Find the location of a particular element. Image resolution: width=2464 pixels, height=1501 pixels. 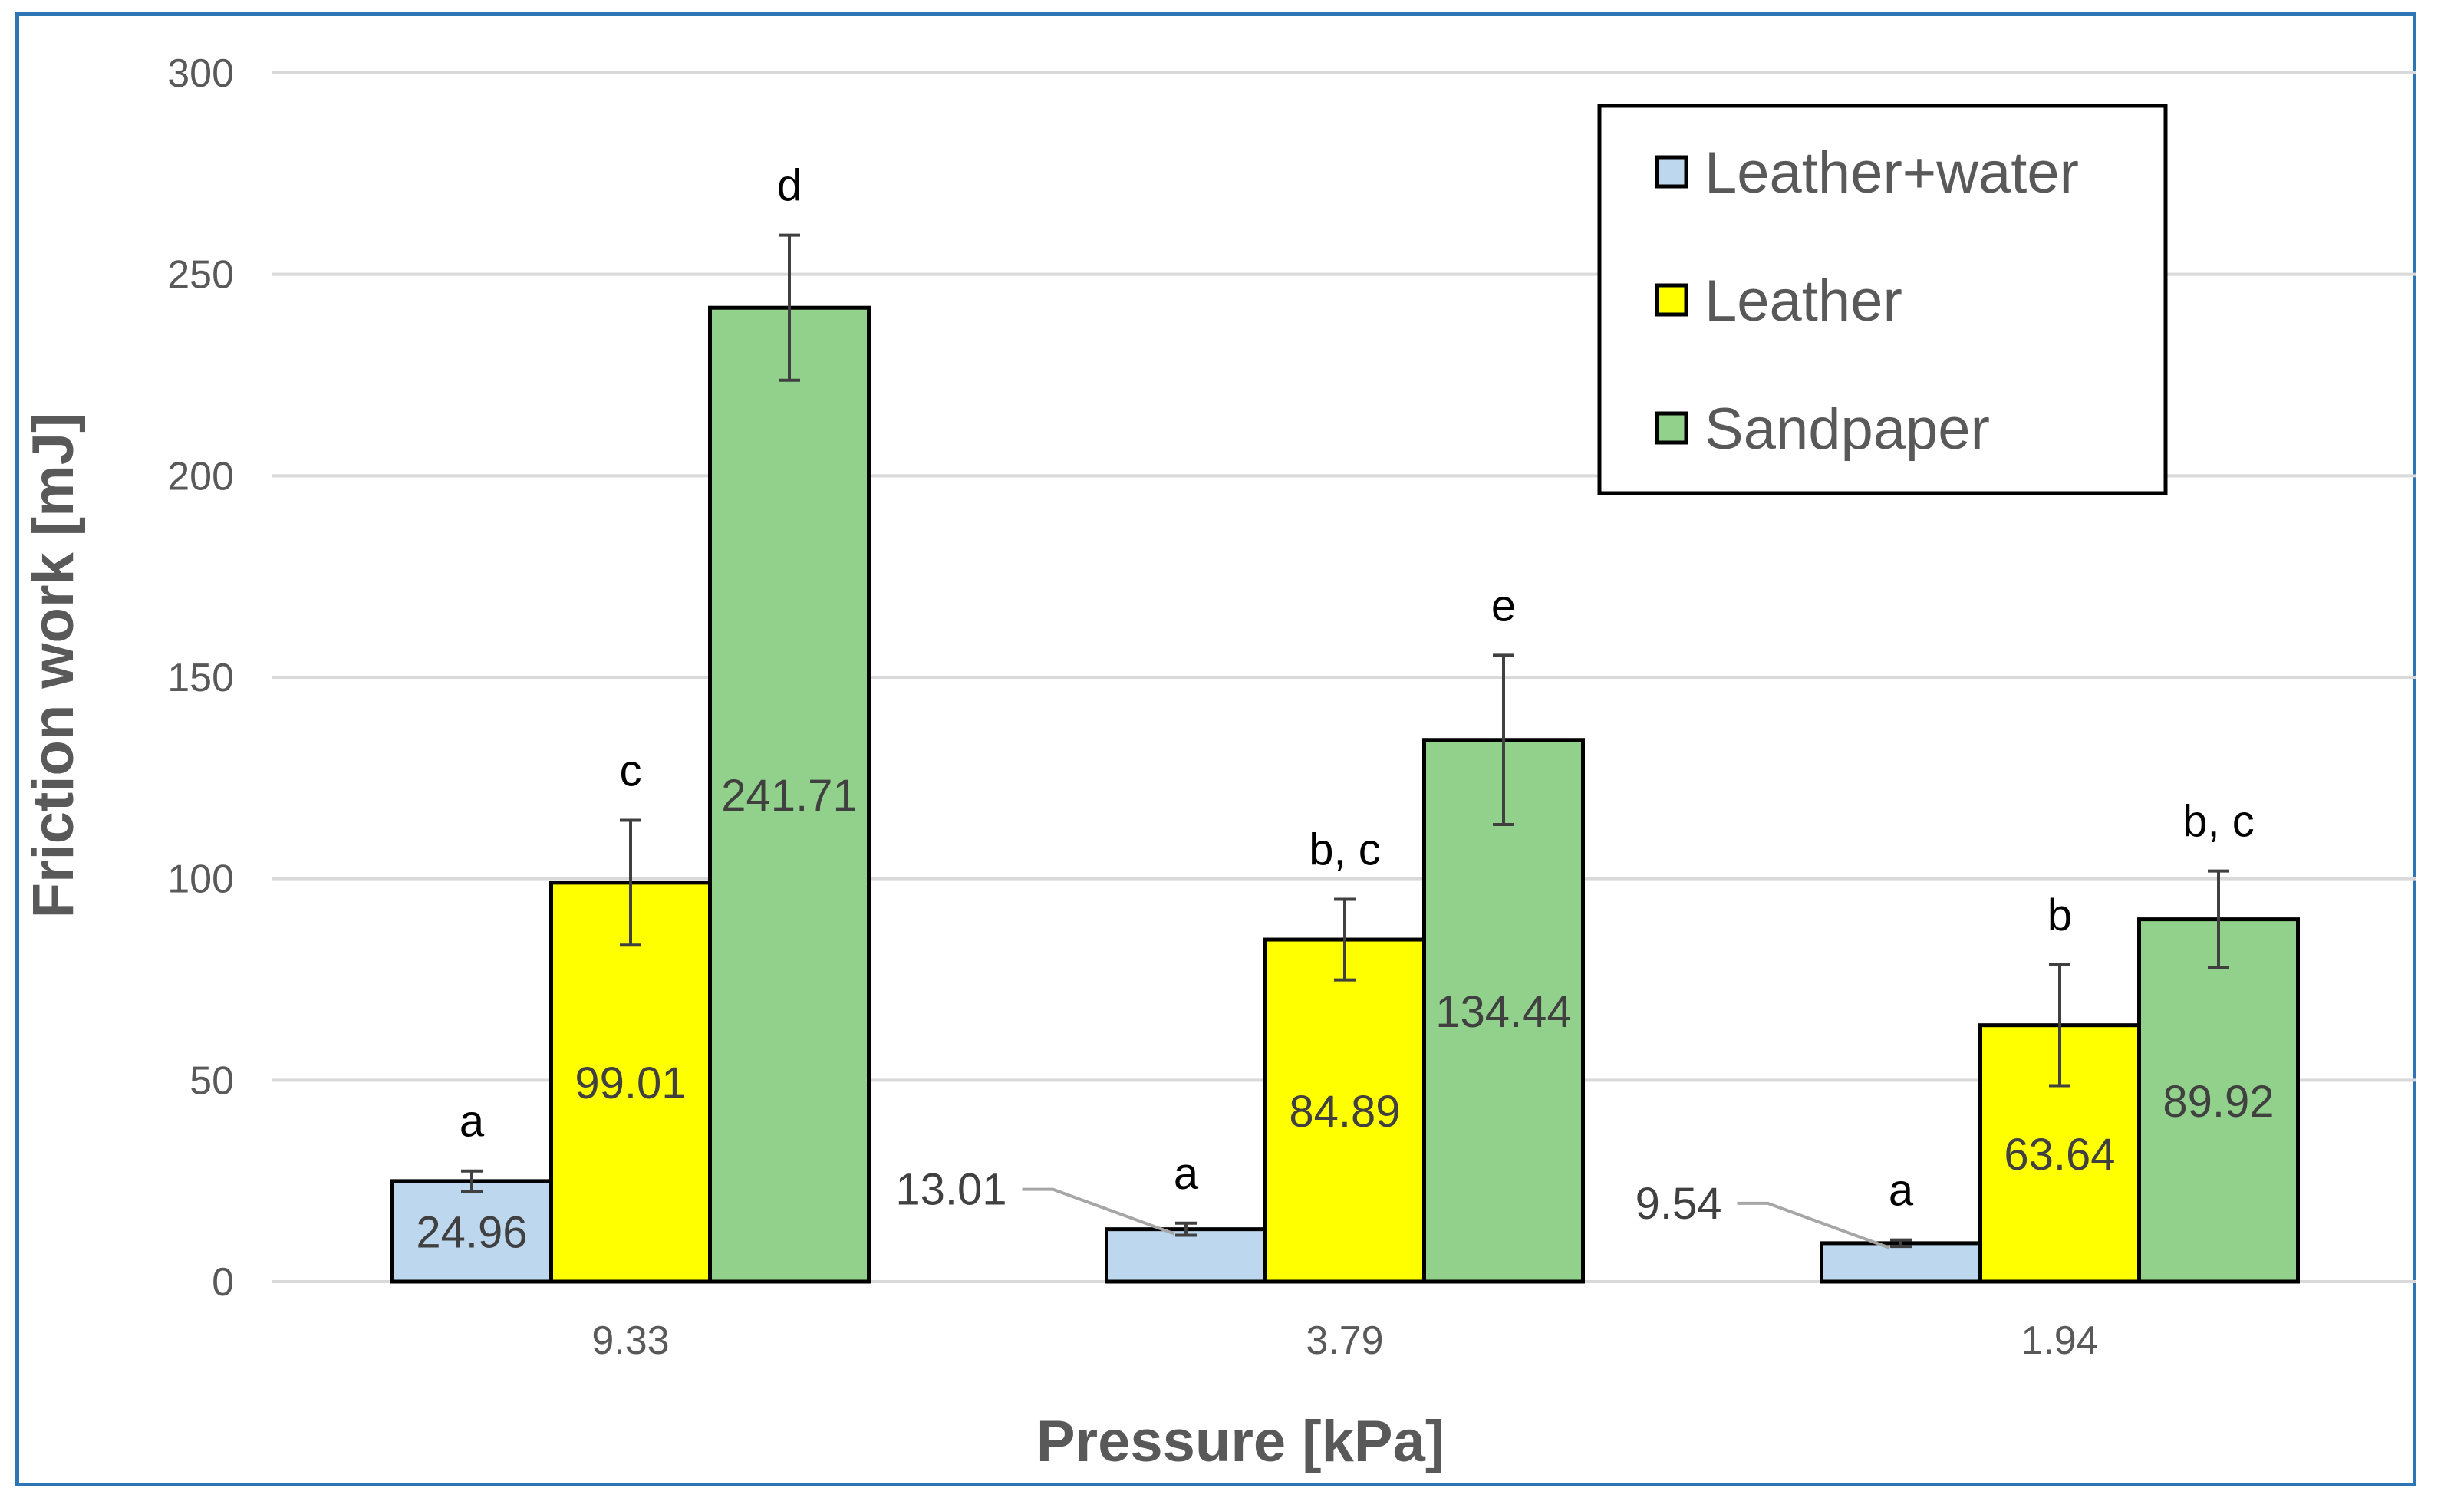

y-tick-label: 150 is located at coordinates (200, 678).